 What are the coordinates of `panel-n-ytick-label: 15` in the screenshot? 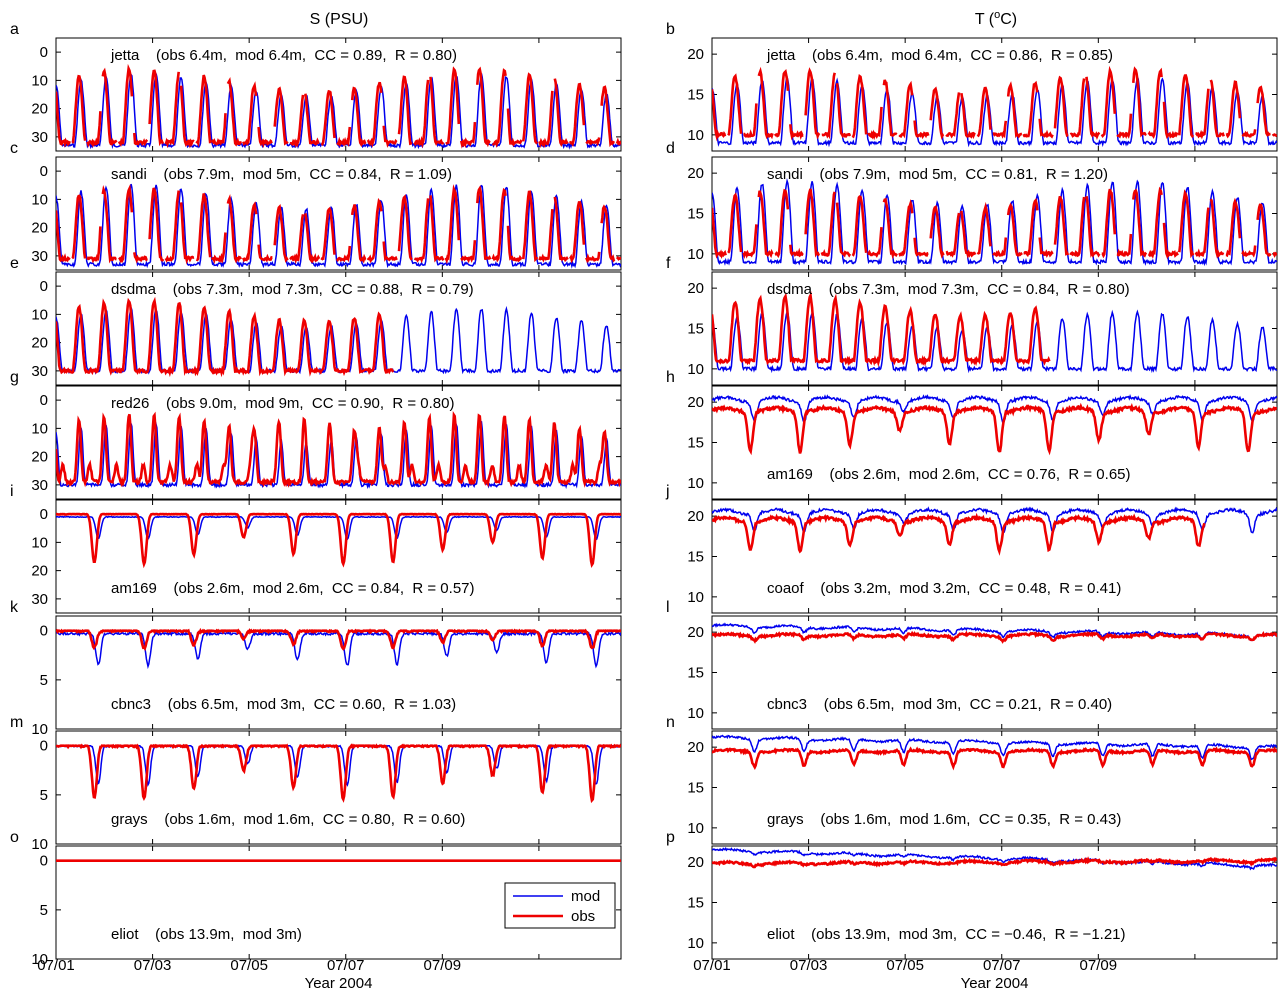 It's located at (695, 788).